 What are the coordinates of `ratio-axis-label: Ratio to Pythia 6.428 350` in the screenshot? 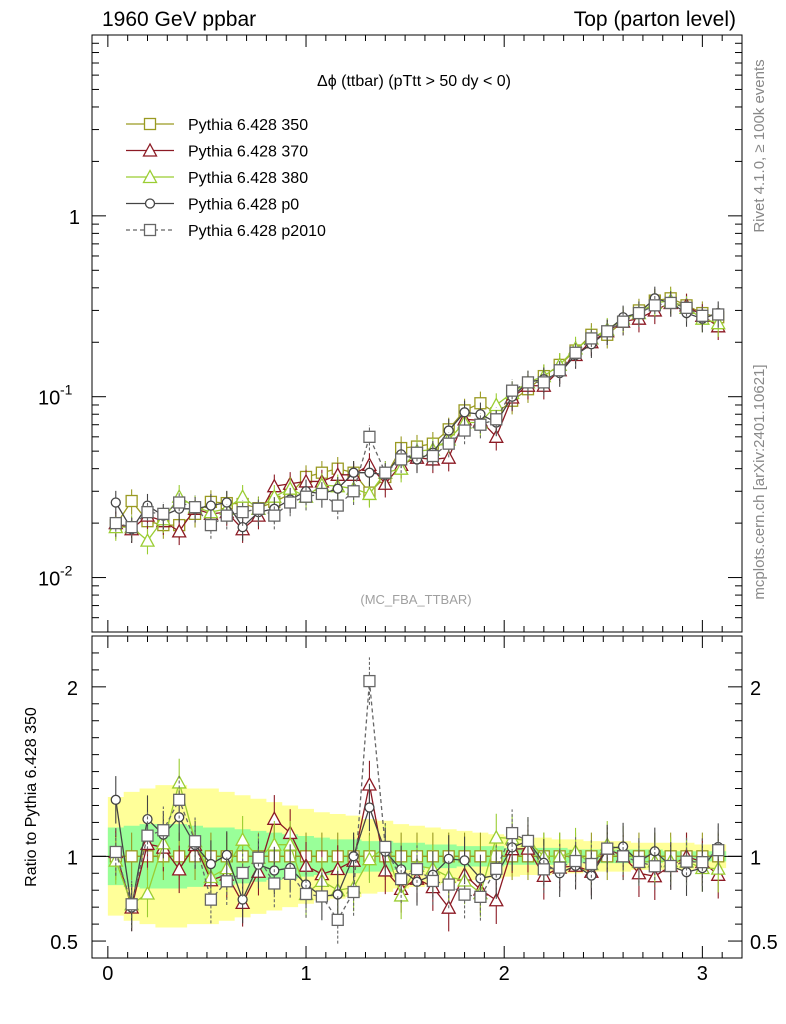 It's located at (31, 797).